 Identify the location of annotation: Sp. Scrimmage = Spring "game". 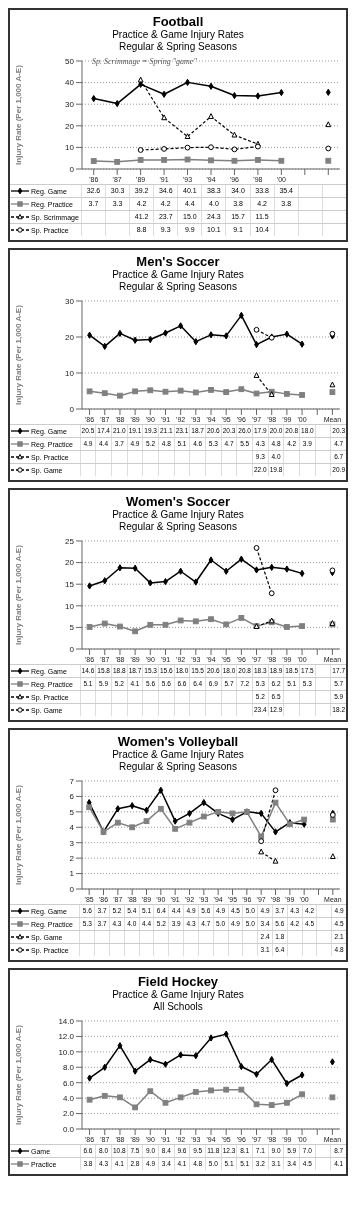
(144, 61).